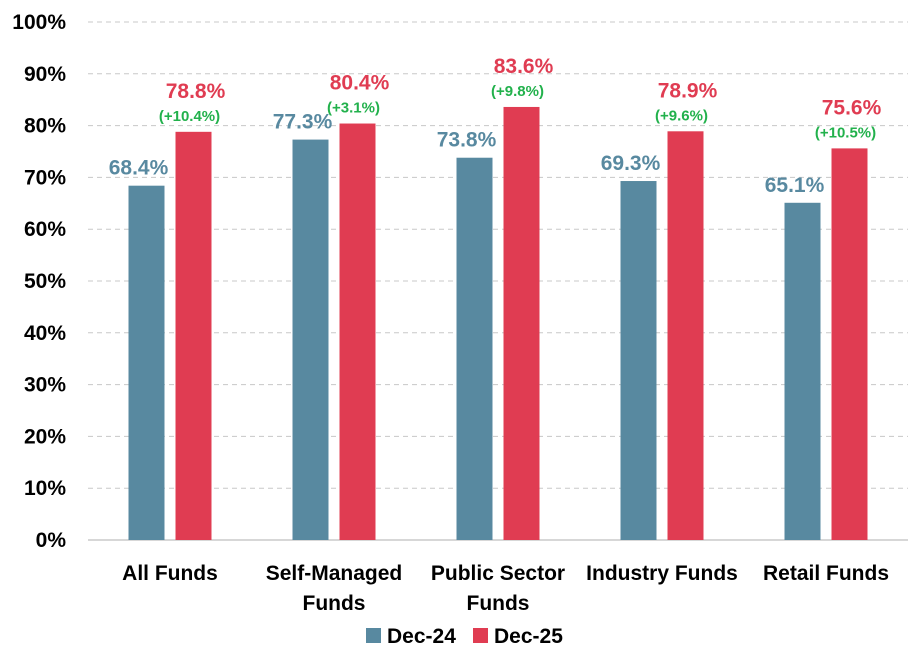  Describe the element at coordinates (45, 436) in the screenshot. I see `y-tick-label: 20%` at that location.